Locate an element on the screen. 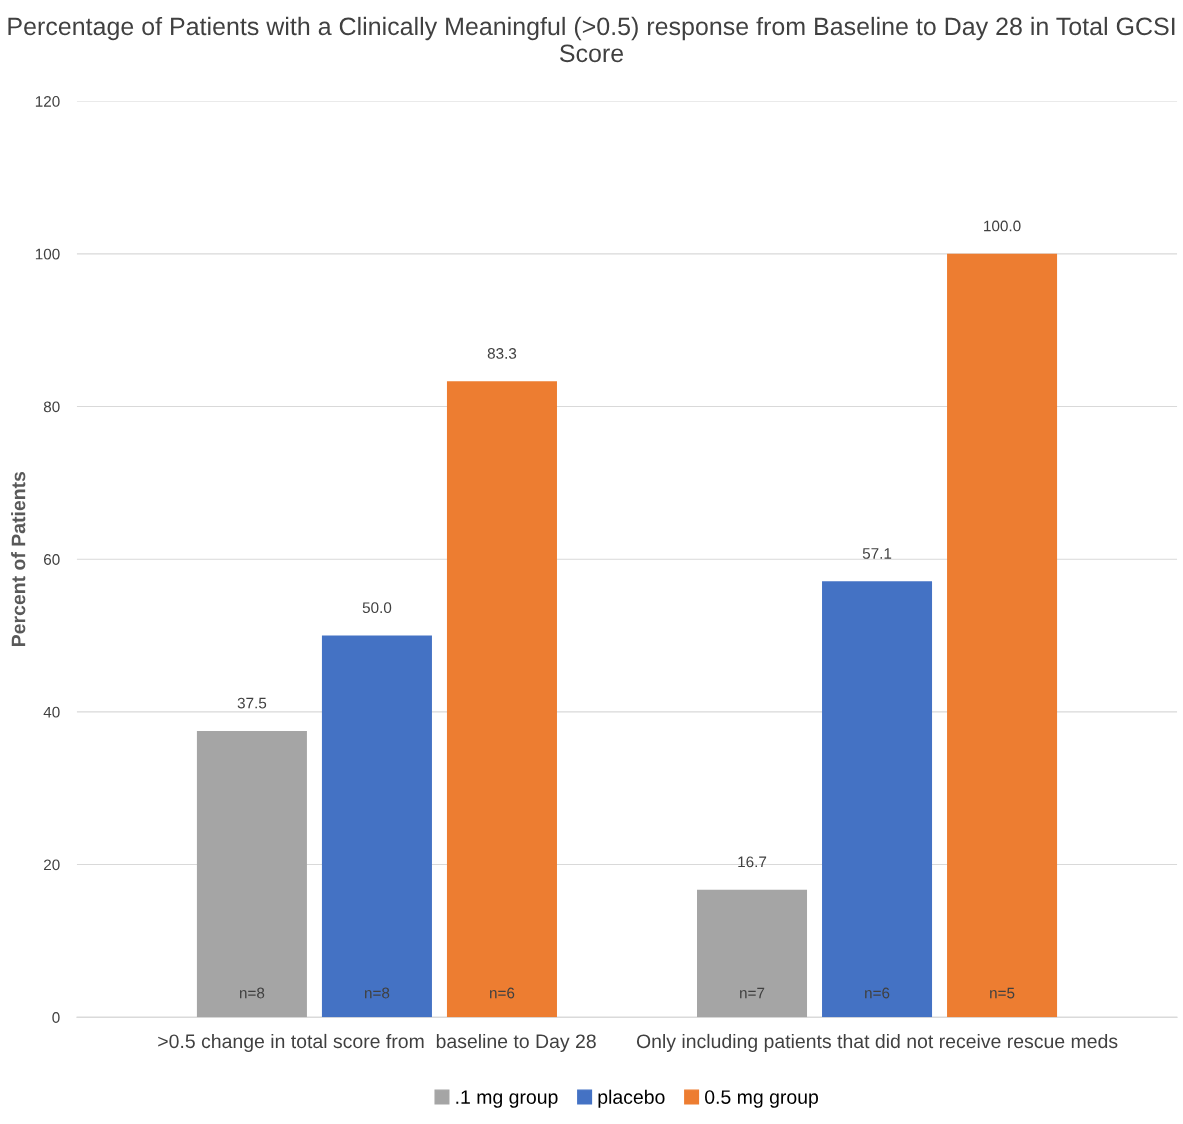 This screenshot has width=1183, height=1124. y-tick-label: 120 is located at coordinates (47, 101).